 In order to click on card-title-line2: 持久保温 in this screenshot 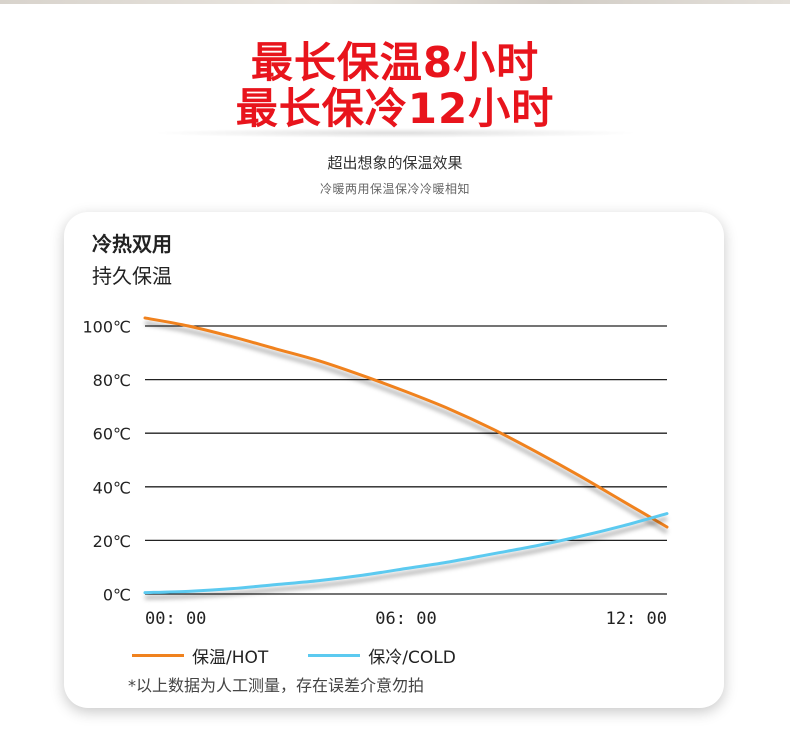, I will do `click(132, 276)`.